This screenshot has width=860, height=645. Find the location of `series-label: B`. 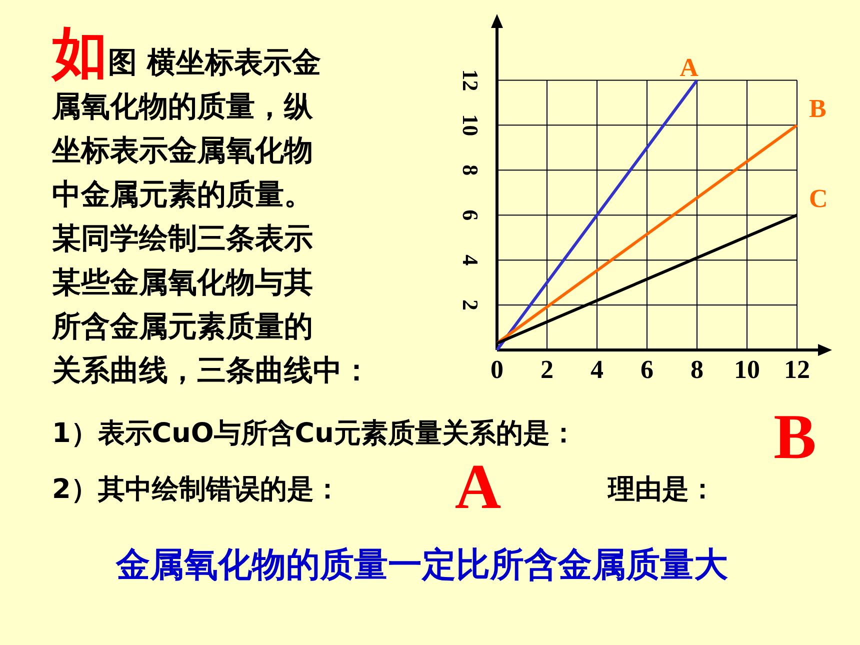

series-label: B is located at coordinates (817, 109).